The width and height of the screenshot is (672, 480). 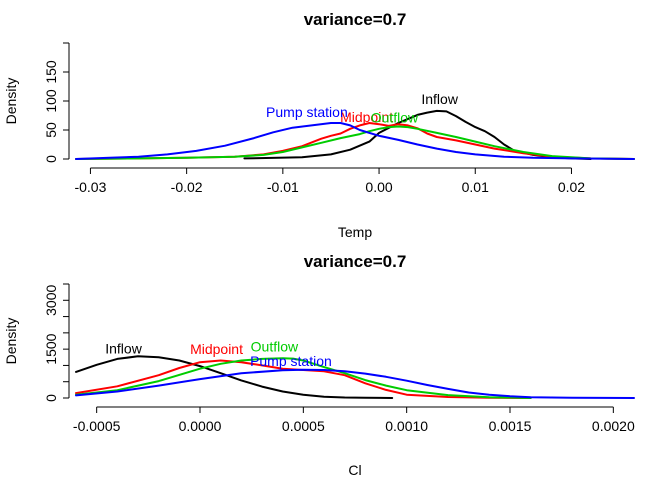 I want to click on y-tick-label: 3000, so click(x=51, y=300).